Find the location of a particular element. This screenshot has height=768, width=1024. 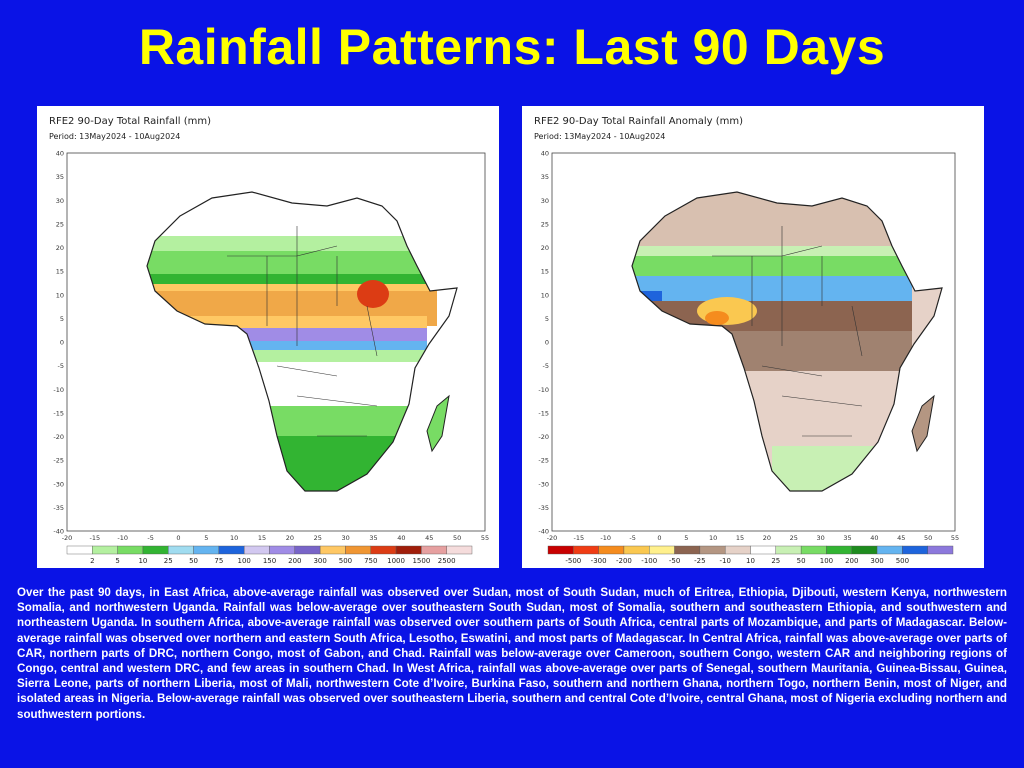

y-tick-label: 35 is located at coordinates (545, 177).